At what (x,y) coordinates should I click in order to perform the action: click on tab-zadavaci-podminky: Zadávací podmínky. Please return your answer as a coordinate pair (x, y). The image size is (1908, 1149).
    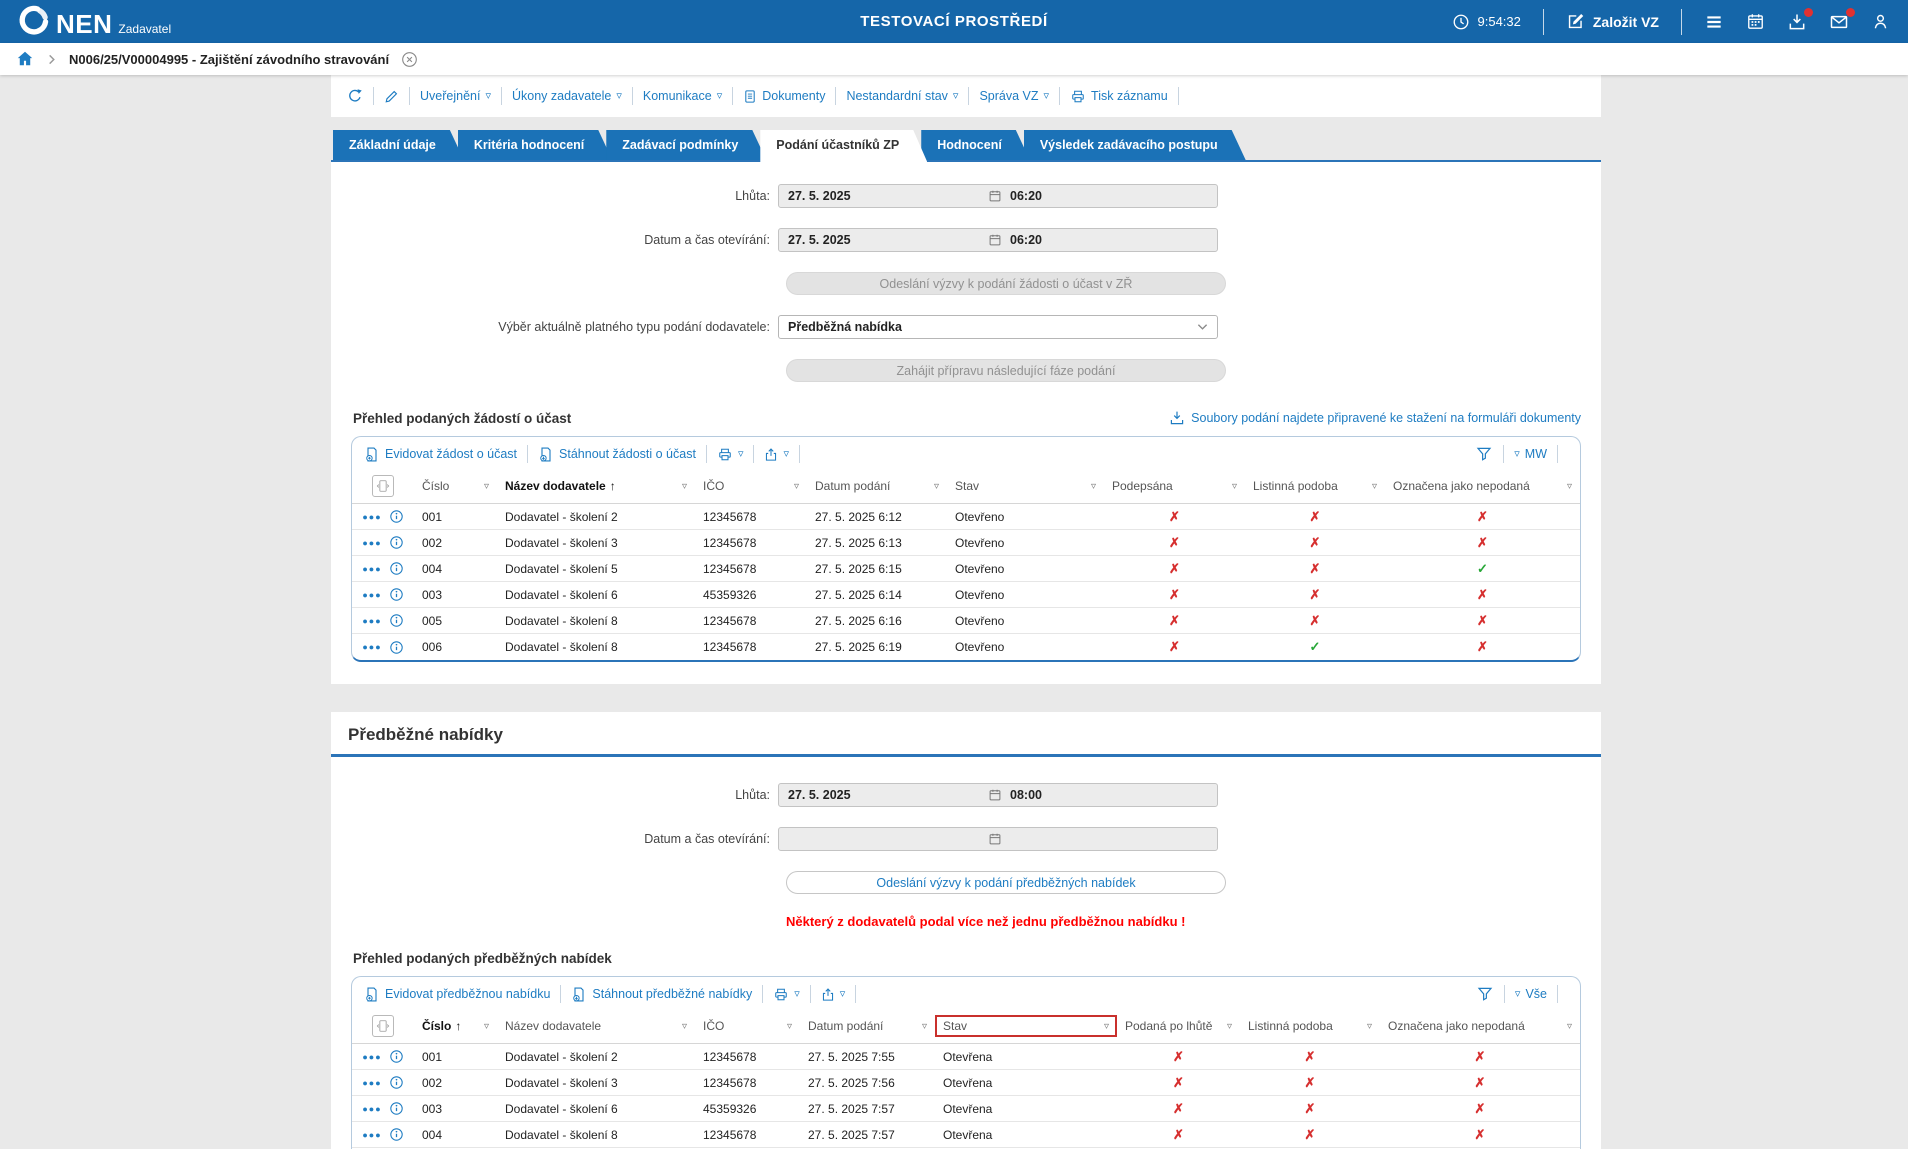
    Looking at the image, I should click on (686, 145).